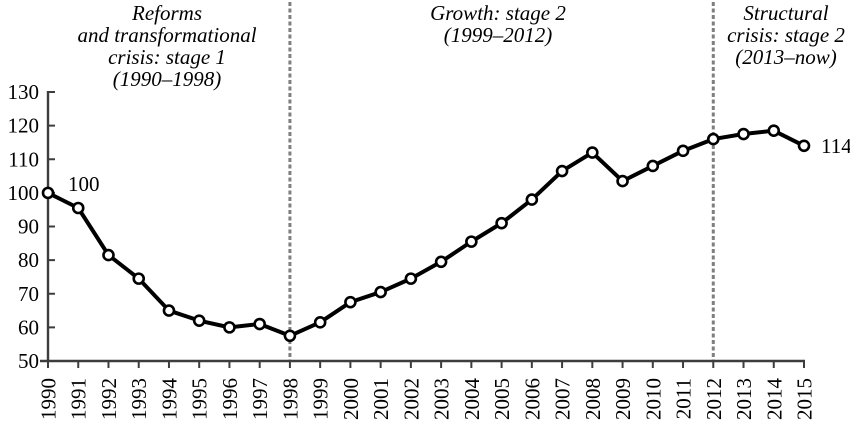 This screenshot has width=850, height=426. Describe the element at coordinates (563, 399) in the screenshot. I see `x-axis-tick-label: 2007` at that location.